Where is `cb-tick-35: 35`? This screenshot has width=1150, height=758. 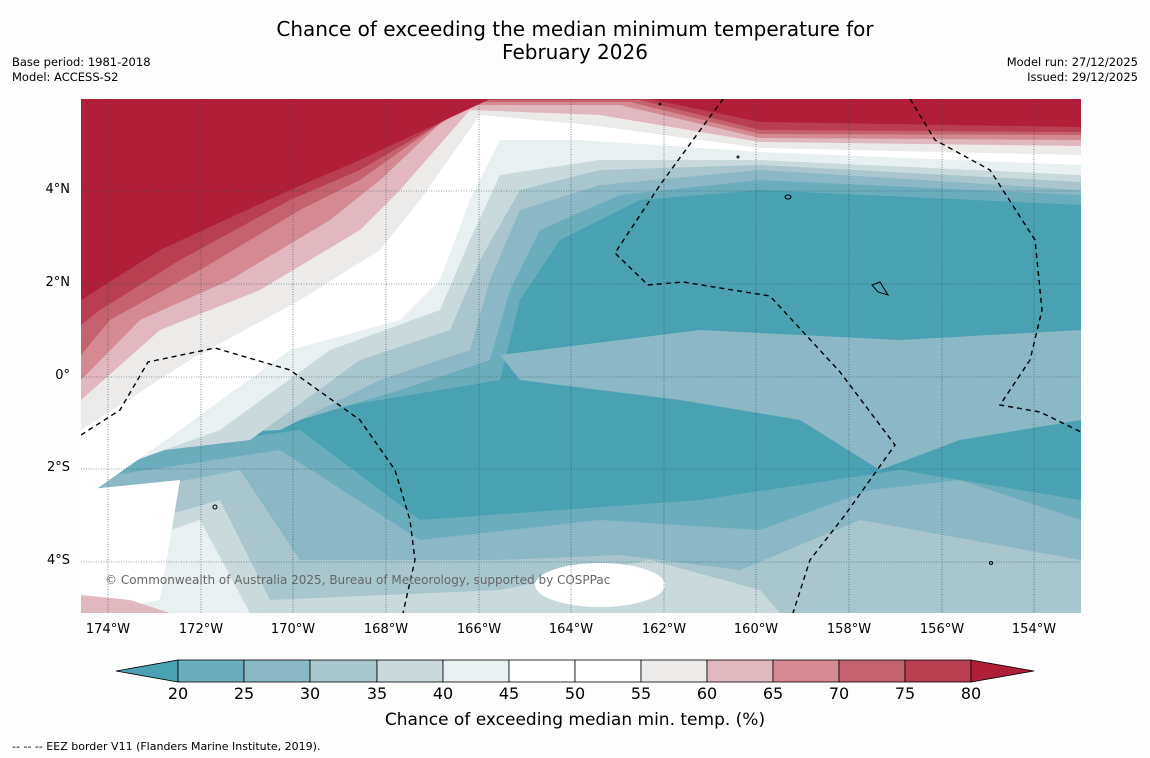 cb-tick-35: 35 is located at coordinates (377, 693).